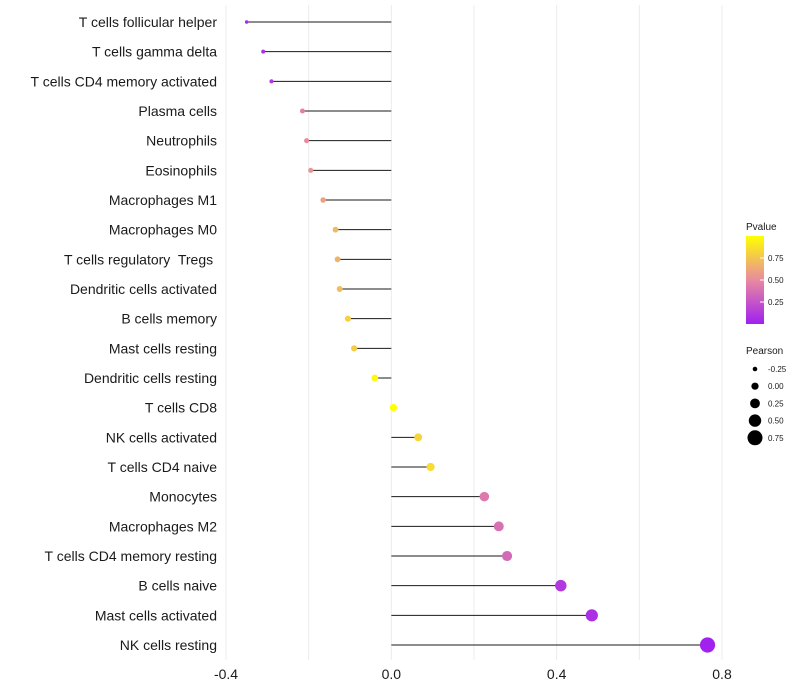 The image size is (800, 700). Describe the element at coordinates (163, 467) in the screenshot. I see `y-axis-label: T cells CD4 naive` at that location.